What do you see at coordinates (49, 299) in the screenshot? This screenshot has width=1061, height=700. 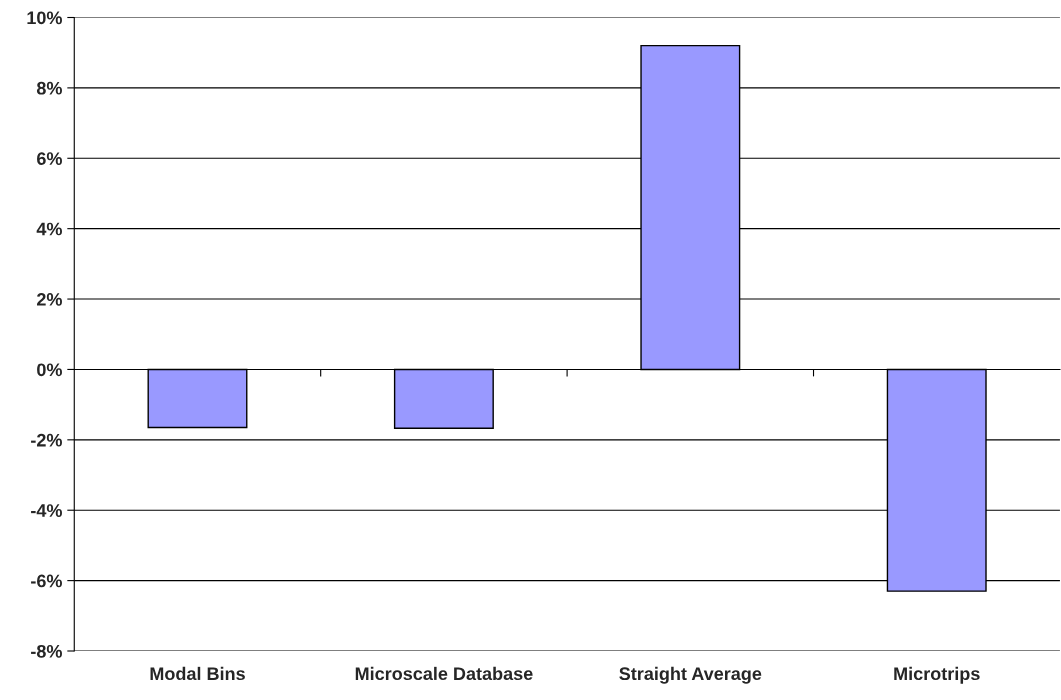 I see `y-tick-label: 2%` at bounding box center [49, 299].